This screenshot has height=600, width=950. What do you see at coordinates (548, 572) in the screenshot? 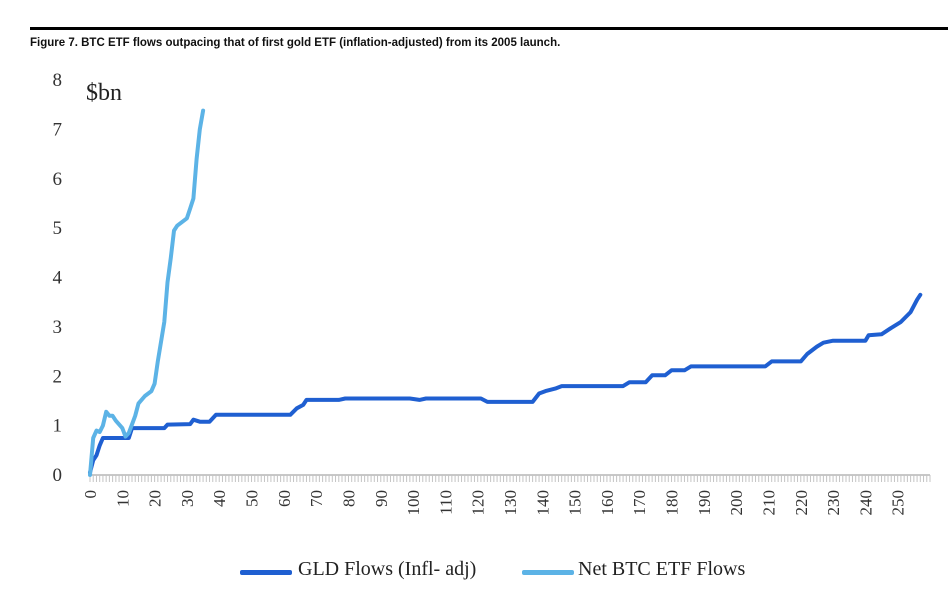
I see `legend-swatch-btc` at bounding box center [548, 572].